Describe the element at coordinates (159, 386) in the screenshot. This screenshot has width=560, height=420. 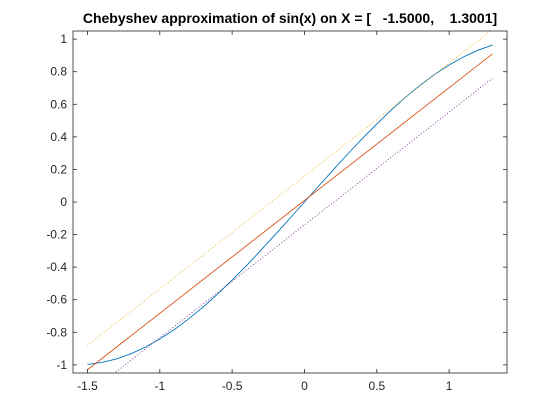
I see `x-tick-label: -1` at that location.